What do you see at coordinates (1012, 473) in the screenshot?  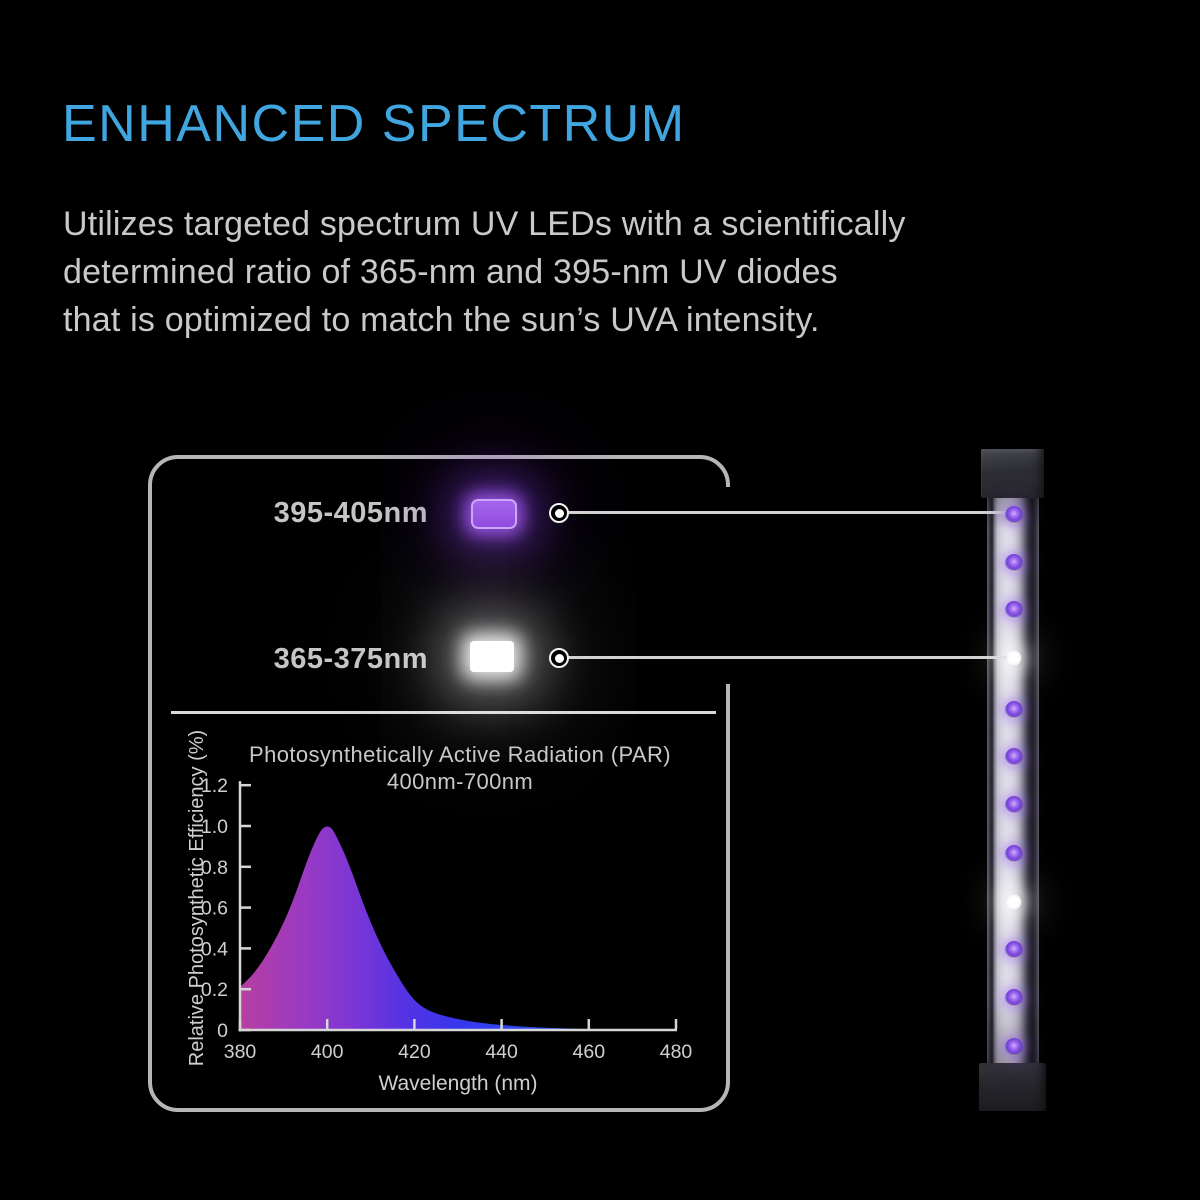 I see `led-bar-top-cap` at bounding box center [1012, 473].